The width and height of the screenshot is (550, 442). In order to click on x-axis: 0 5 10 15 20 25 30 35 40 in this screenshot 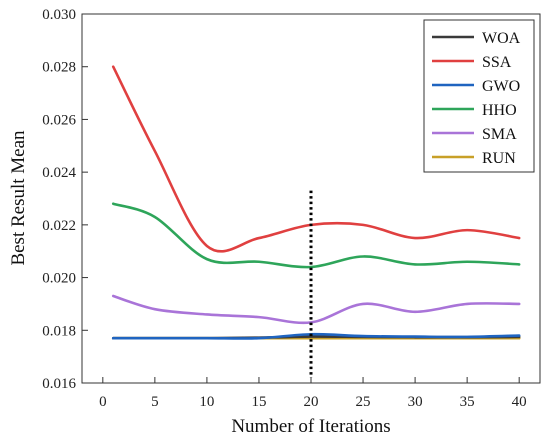, I will do `click(313, 393)`.